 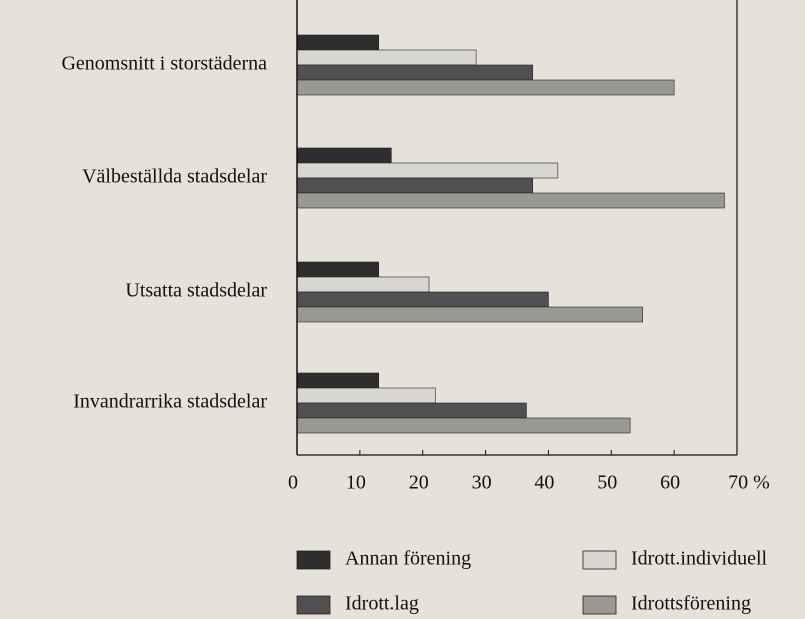 What do you see at coordinates (356, 483) in the screenshot?
I see `x-tick-label: 10` at bounding box center [356, 483].